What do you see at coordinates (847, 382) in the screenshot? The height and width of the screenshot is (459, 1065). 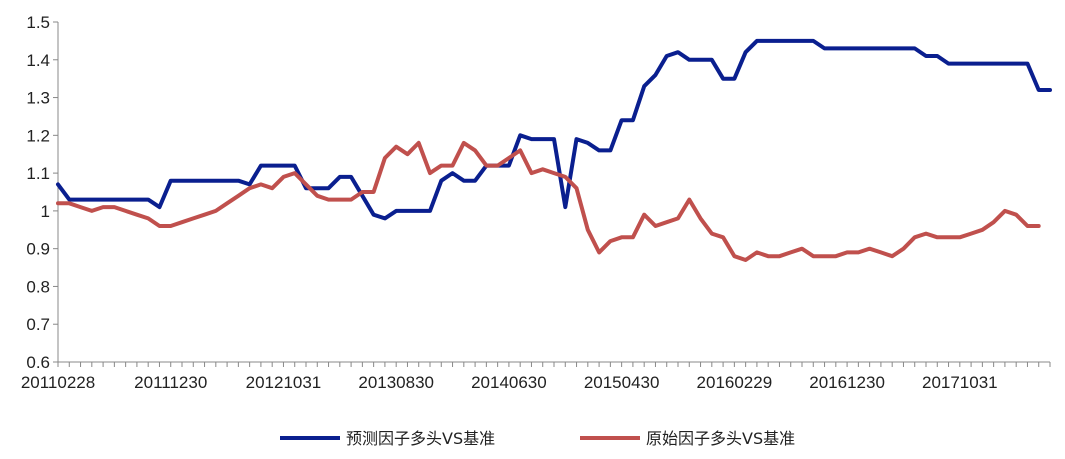 I see `x-tick-label: 20161230` at bounding box center [847, 382].